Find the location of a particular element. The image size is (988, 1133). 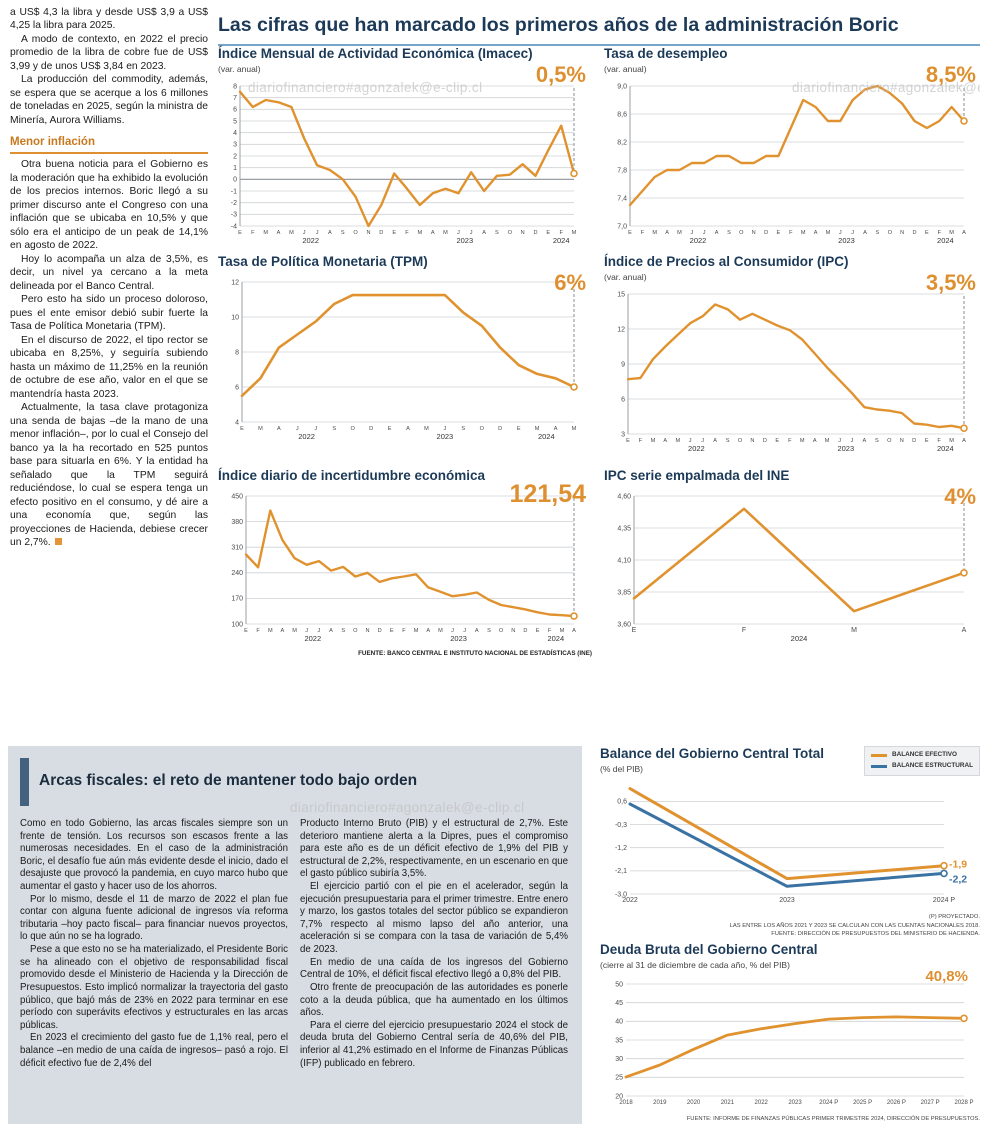

svg-text: 2 is located at coordinates (235, 156).